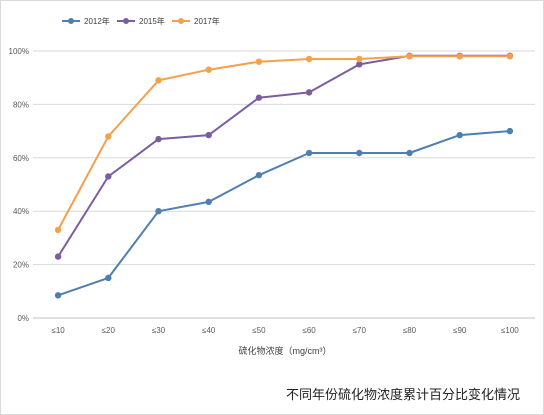 The height and width of the screenshot is (415, 544). Describe the element at coordinates (152, 21) in the screenshot. I see `legend-label: 2015年` at that location.